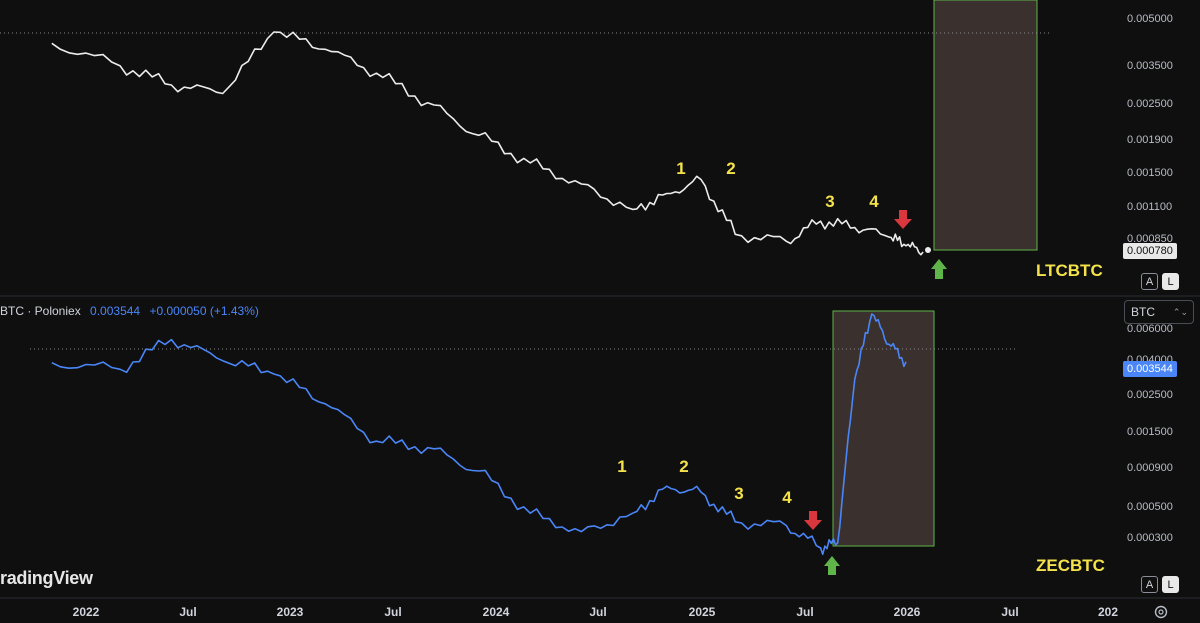  What do you see at coordinates (40, 311) in the screenshot?
I see `zec-legend-name: BTC · Poloniex` at bounding box center [40, 311].